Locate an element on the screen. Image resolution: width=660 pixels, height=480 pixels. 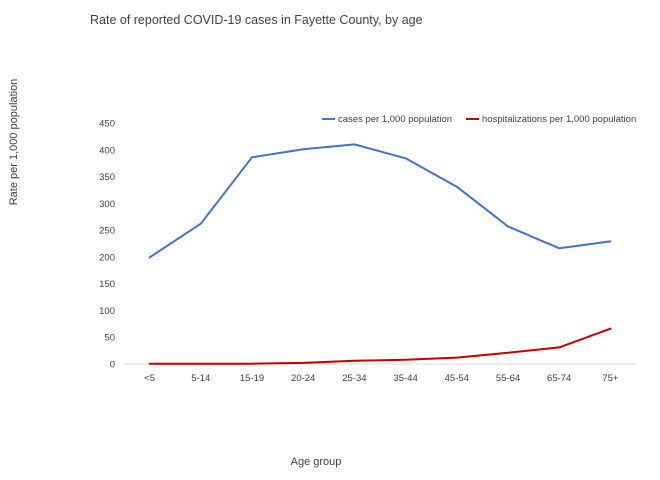
x-tick-label: 20-24 is located at coordinates (303, 378).